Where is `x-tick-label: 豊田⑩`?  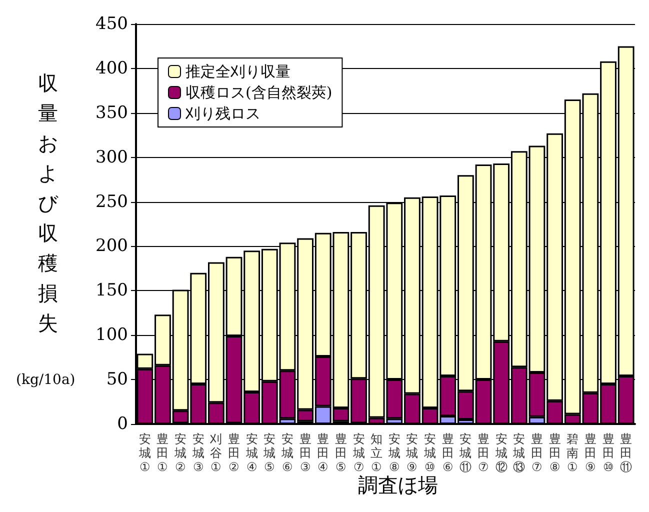
x-tick-label: 豊田⑩ is located at coordinates (608, 453).